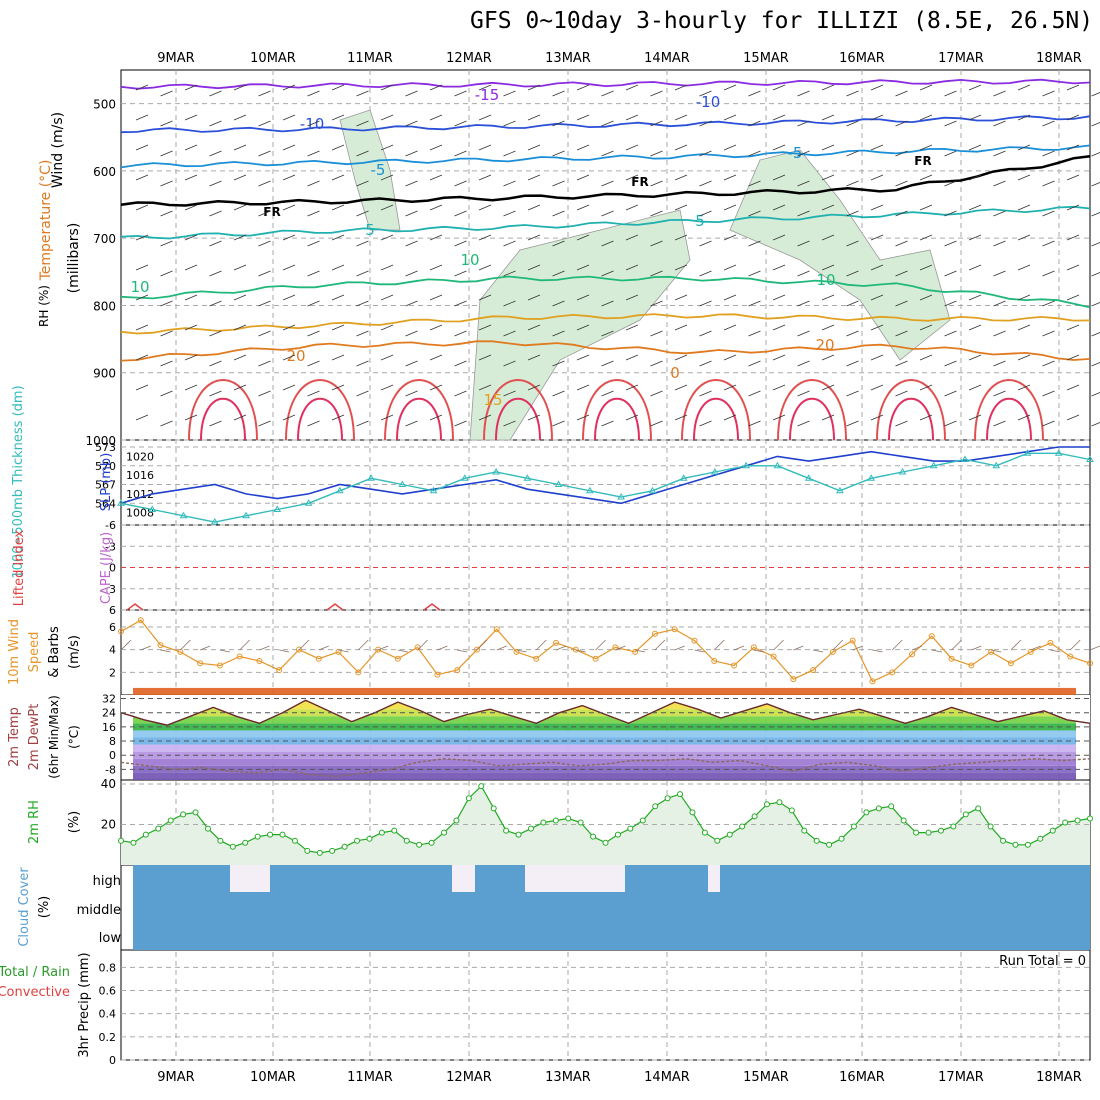 This screenshot has width=1100, height=1100. Describe the element at coordinates (605, 487) in the screenshot. I see `thickness-line` at that location.